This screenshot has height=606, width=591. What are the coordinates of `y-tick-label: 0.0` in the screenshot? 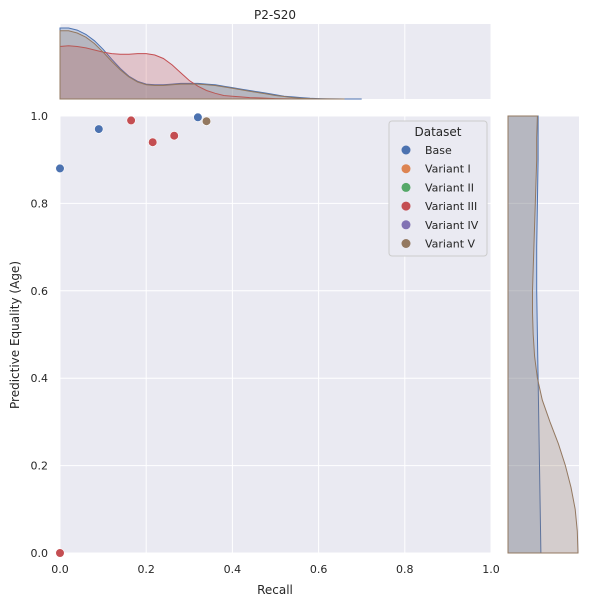 It's located at (40, 553).